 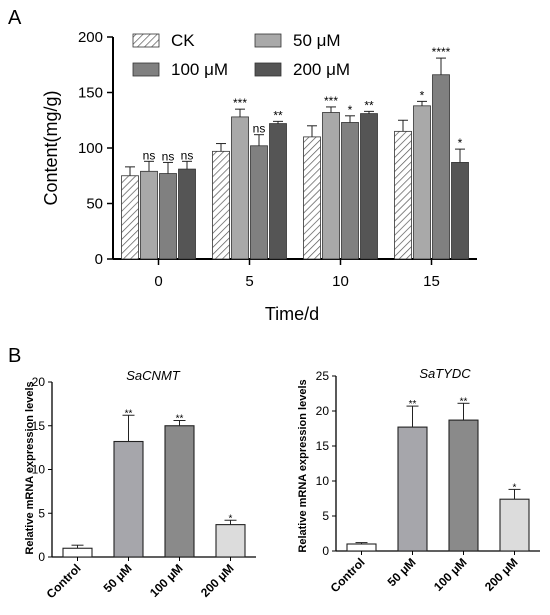 I want to click on x-tick-label: 5, so click(x=249, y=281).